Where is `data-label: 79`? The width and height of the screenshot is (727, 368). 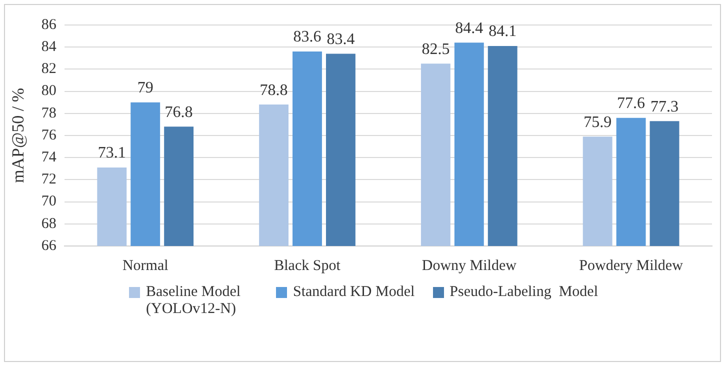
data-label: 79 is located at coordinates (145, 88).